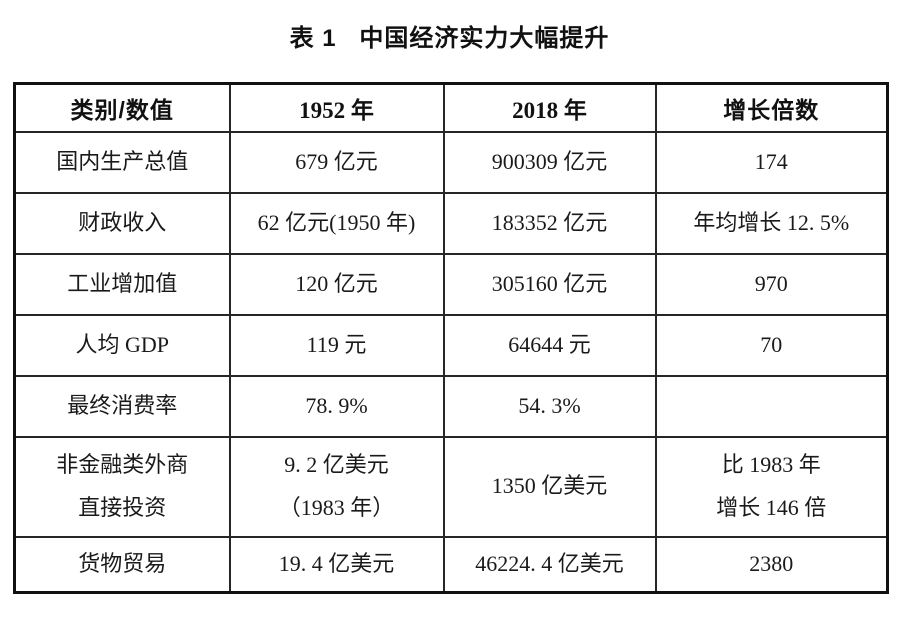  Describe the element at coordinates (336, 162) in the screenshot. I see `cell-1952: 679 亿元` at that location.